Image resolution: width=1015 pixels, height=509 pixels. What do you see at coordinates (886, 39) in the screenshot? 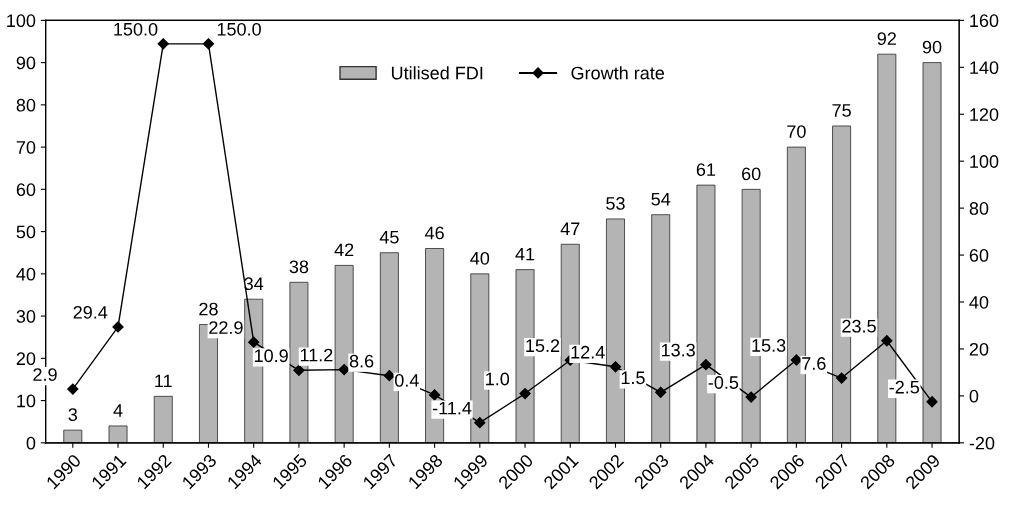
I see `data-label: 92` at bounding box center [886, 39].